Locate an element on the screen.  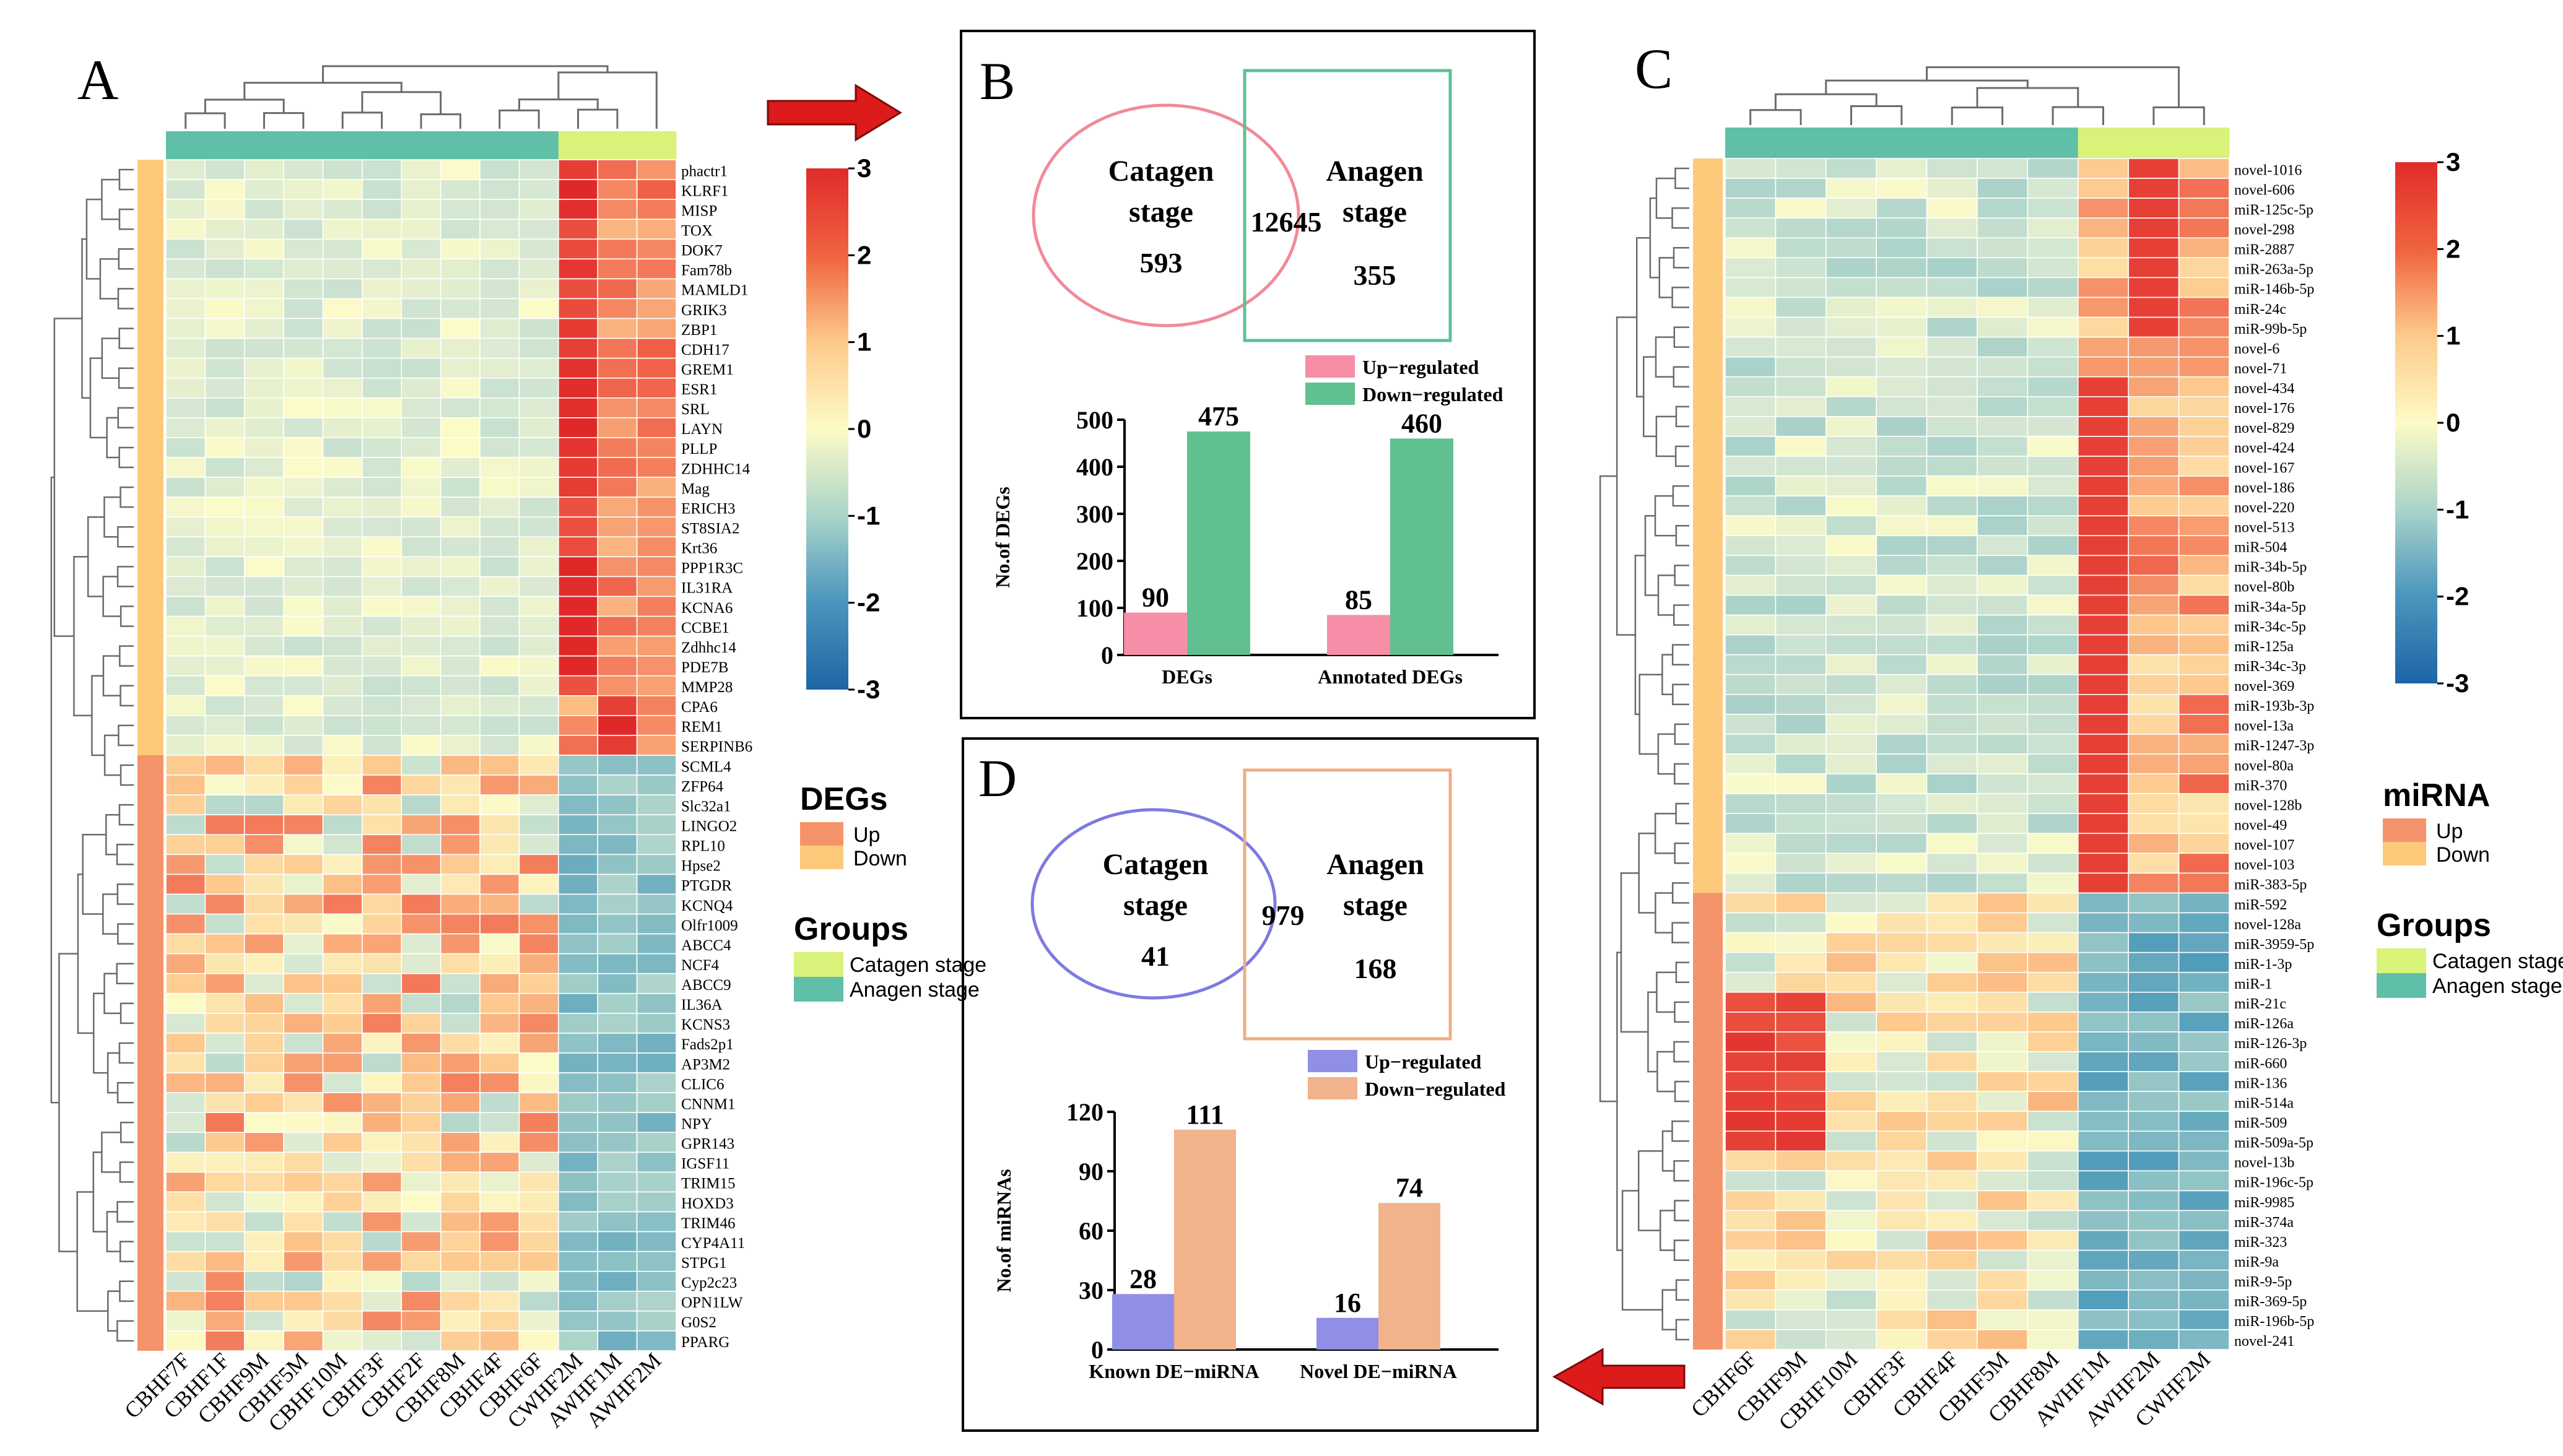
row-label: miR-263a-5p is located at coordinates (2273, 270).